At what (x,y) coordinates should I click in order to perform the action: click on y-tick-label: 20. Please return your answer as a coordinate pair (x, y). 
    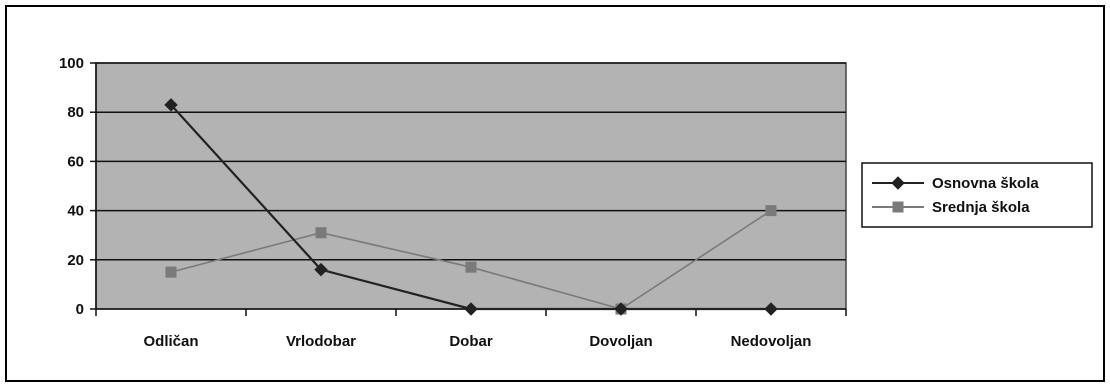
    Looking at the image, I should click on (75, 260).